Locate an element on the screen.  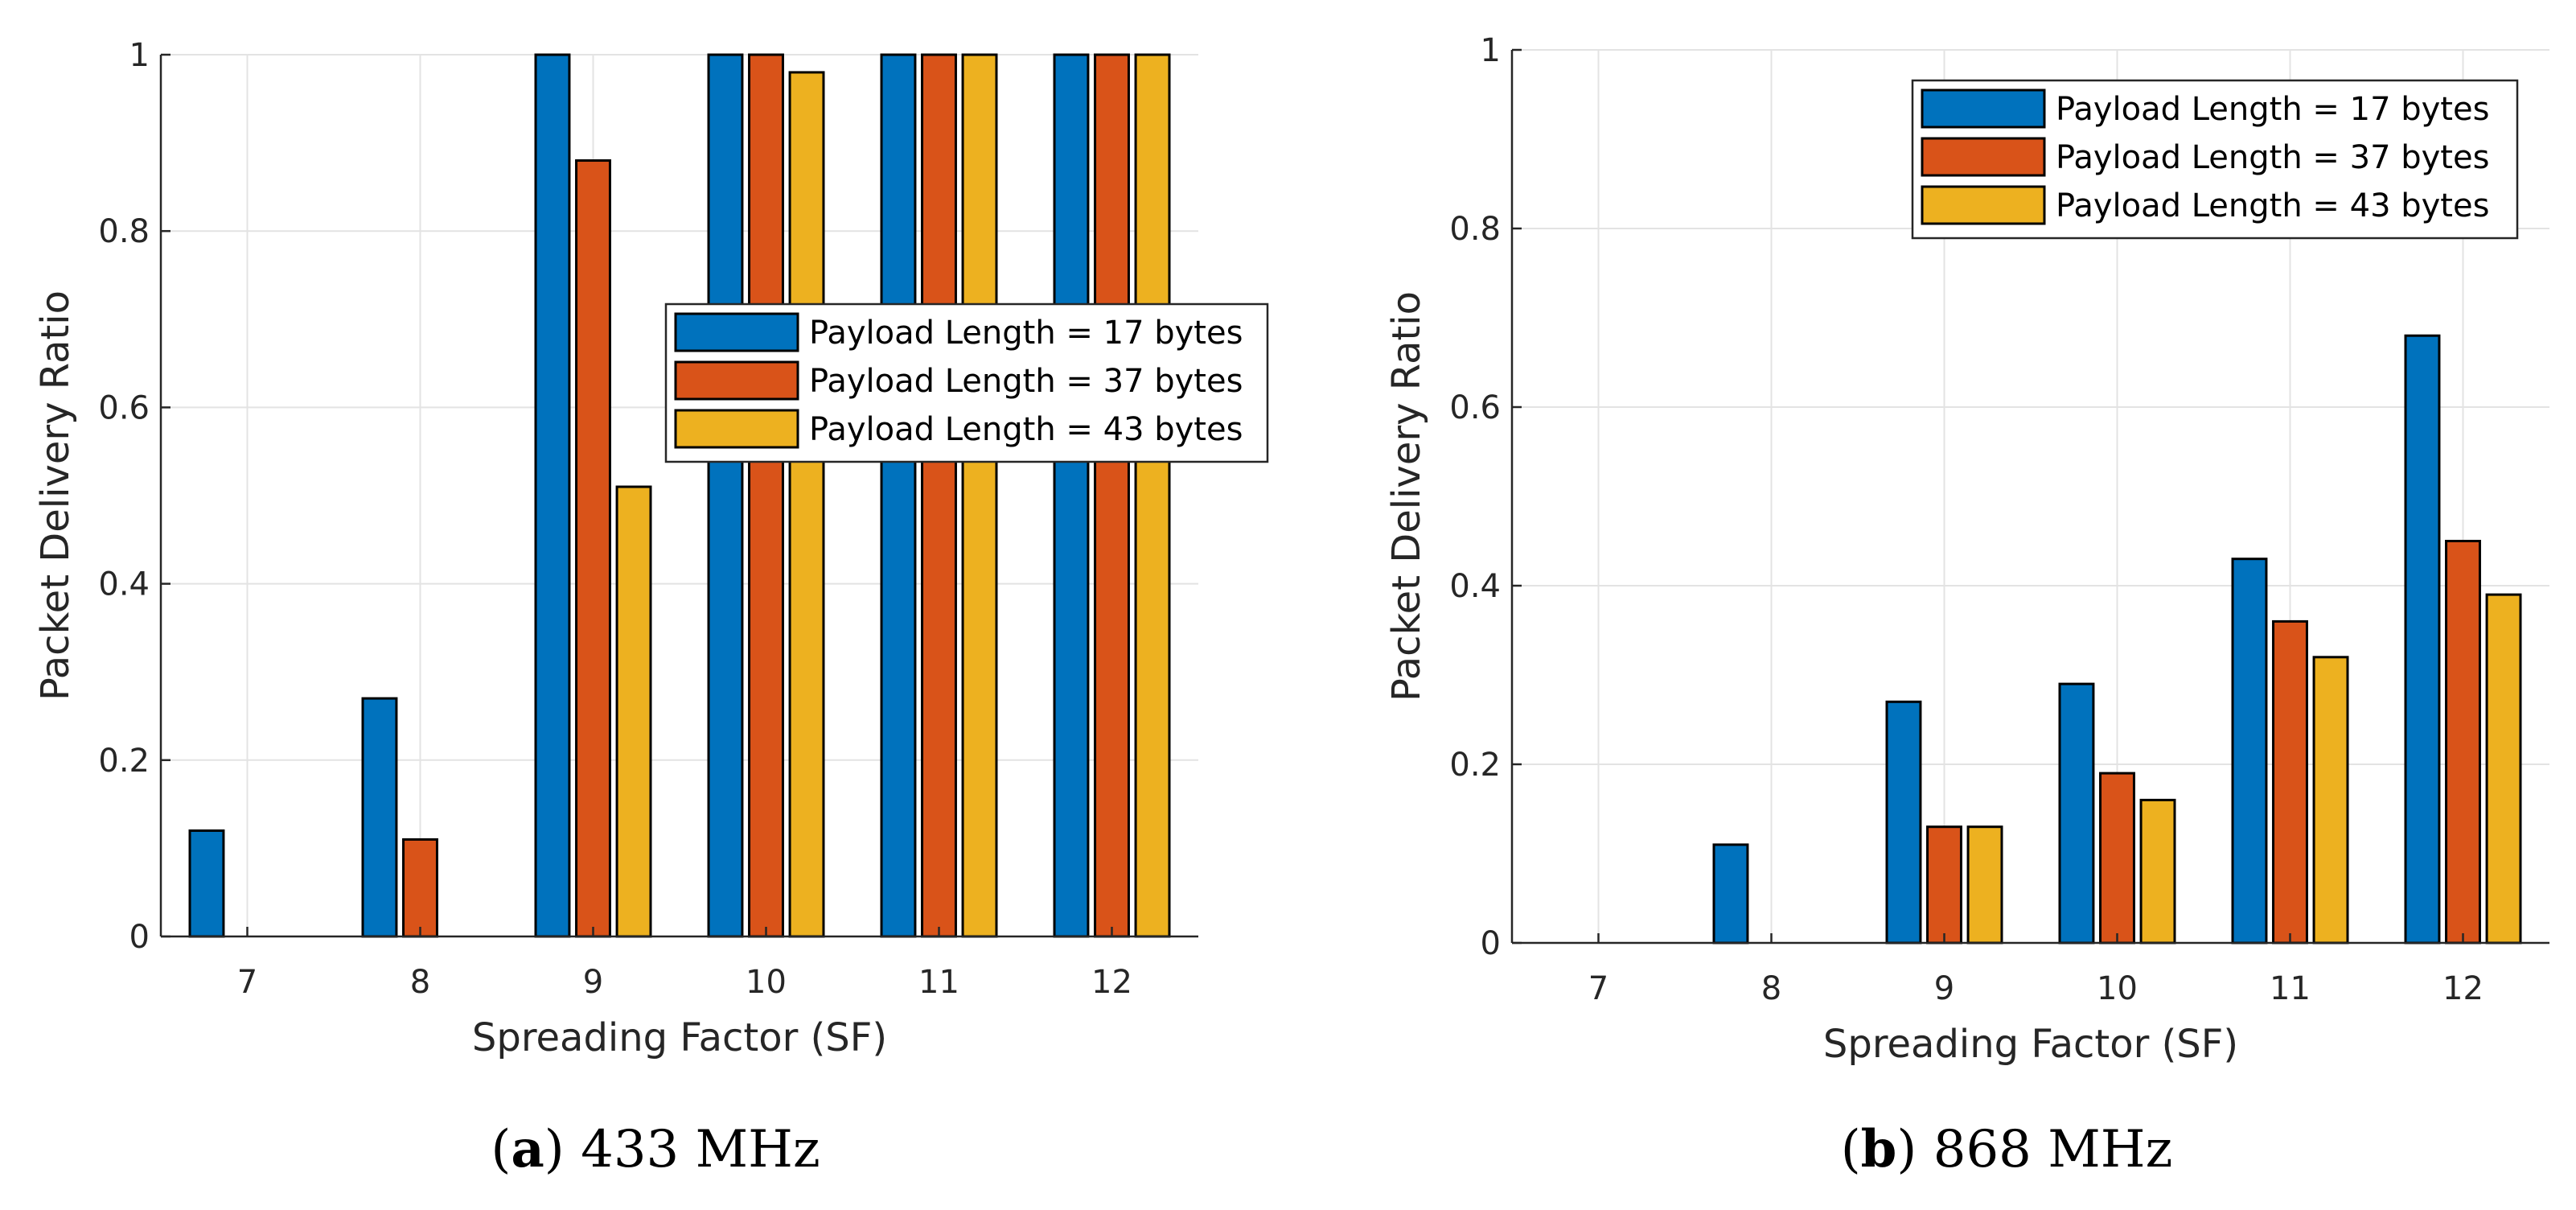
panel-caption: (b) 868 MHz is located at coordinates (2007, 1149).